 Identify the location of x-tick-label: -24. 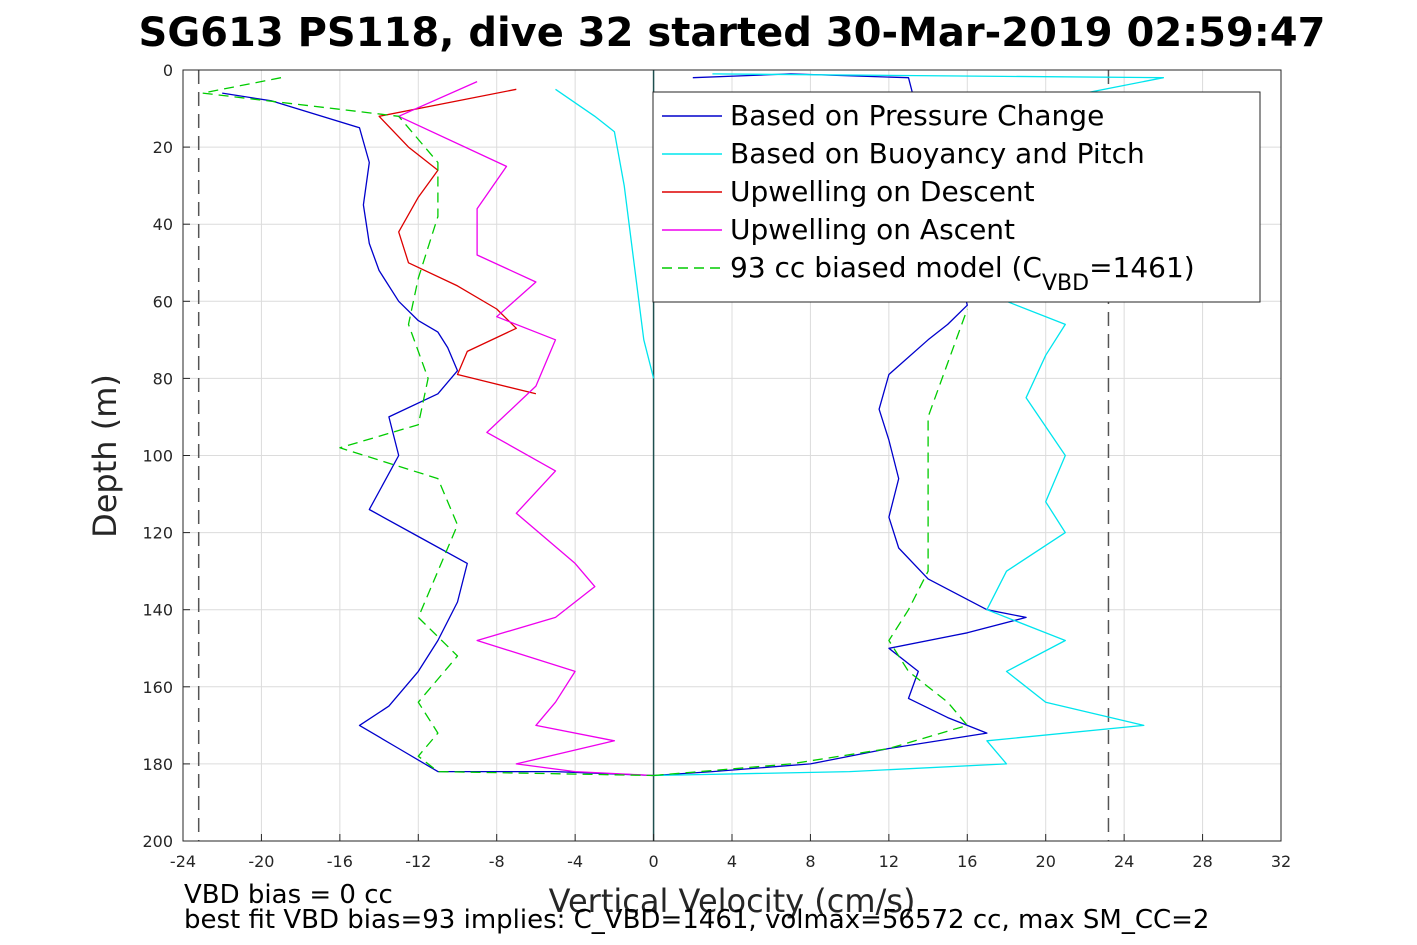
(183, 861).